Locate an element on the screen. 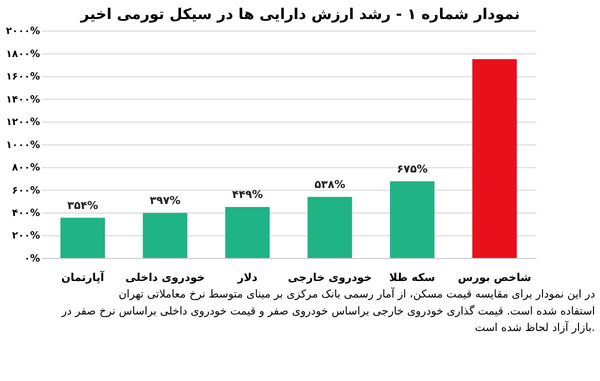 The image size is (600, 381). y-tick-label: ۶۰۰% is located at coordinates (26, 190).